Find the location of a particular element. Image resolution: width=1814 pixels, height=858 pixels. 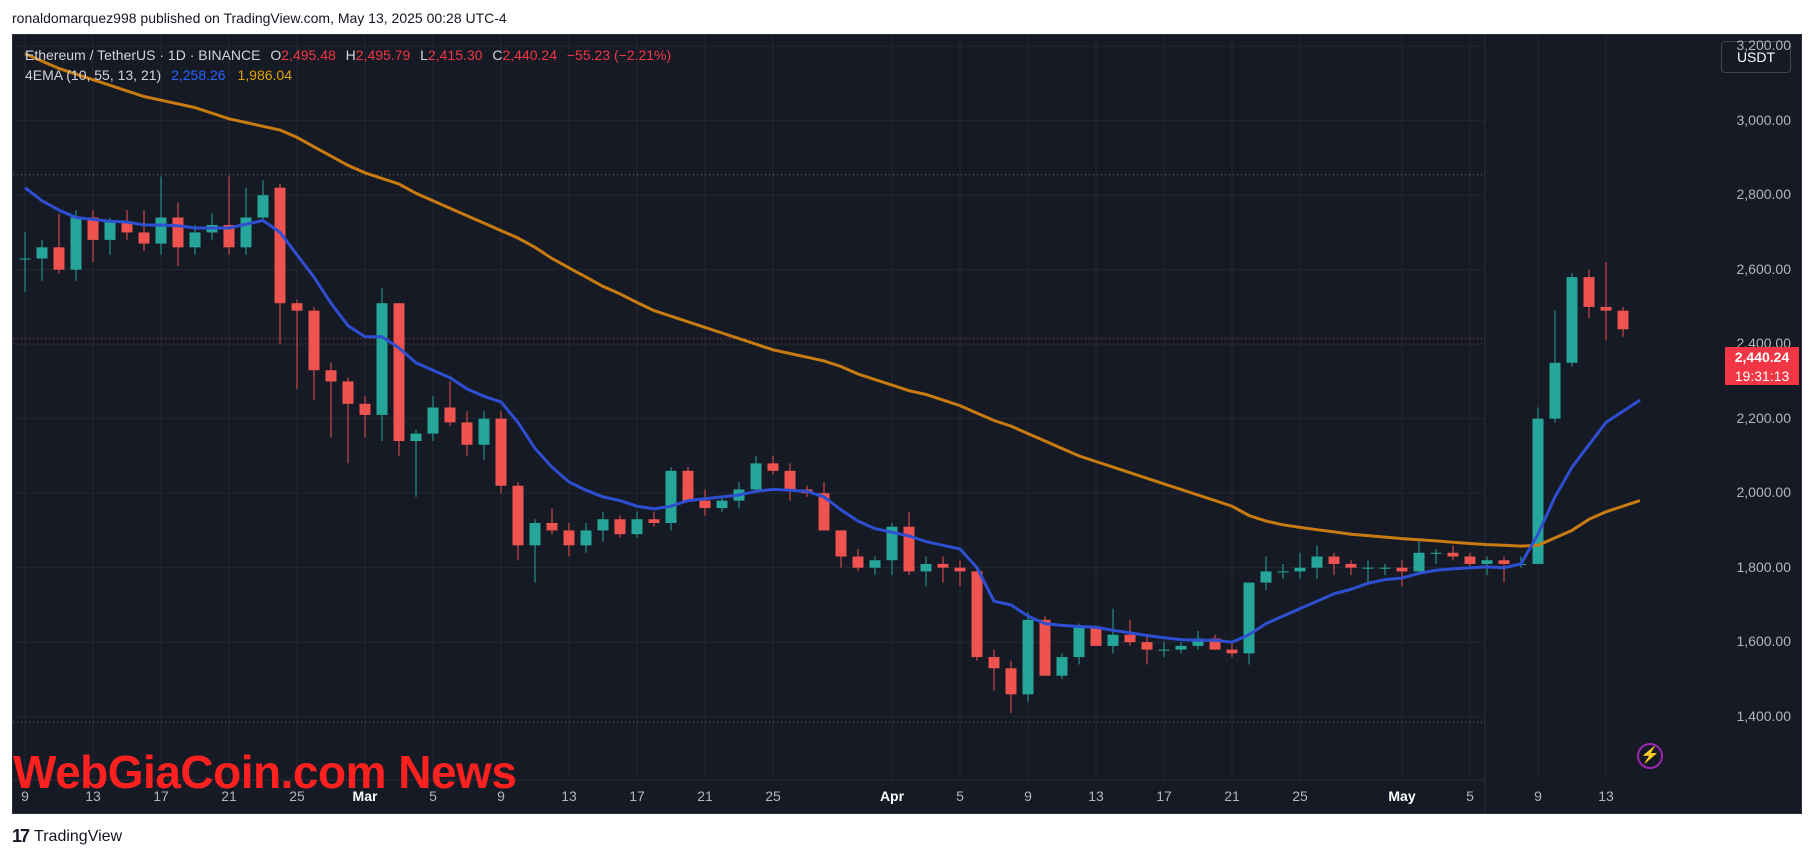

currency-button: USDT is located at coordinates (1756, 57).